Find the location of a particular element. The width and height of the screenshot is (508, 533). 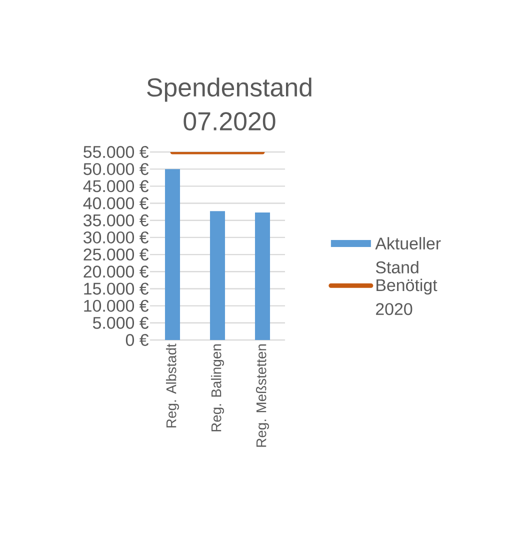

y-tick-label: 15.000 € is located at coordinates (116, 288).